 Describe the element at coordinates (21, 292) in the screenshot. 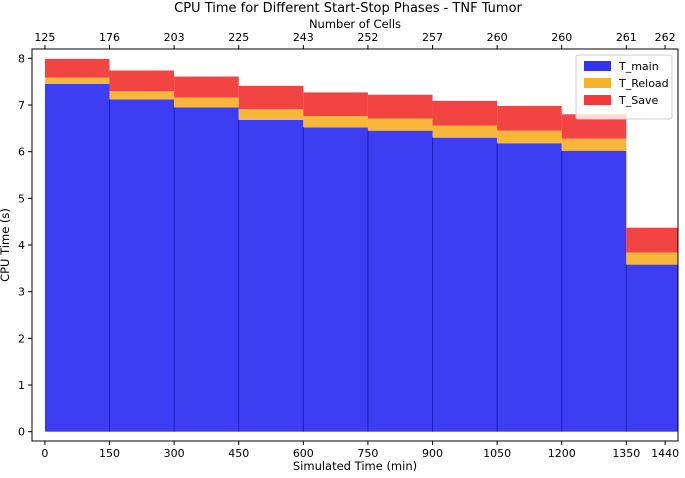

I see `y-tick-label: 3` at that location.